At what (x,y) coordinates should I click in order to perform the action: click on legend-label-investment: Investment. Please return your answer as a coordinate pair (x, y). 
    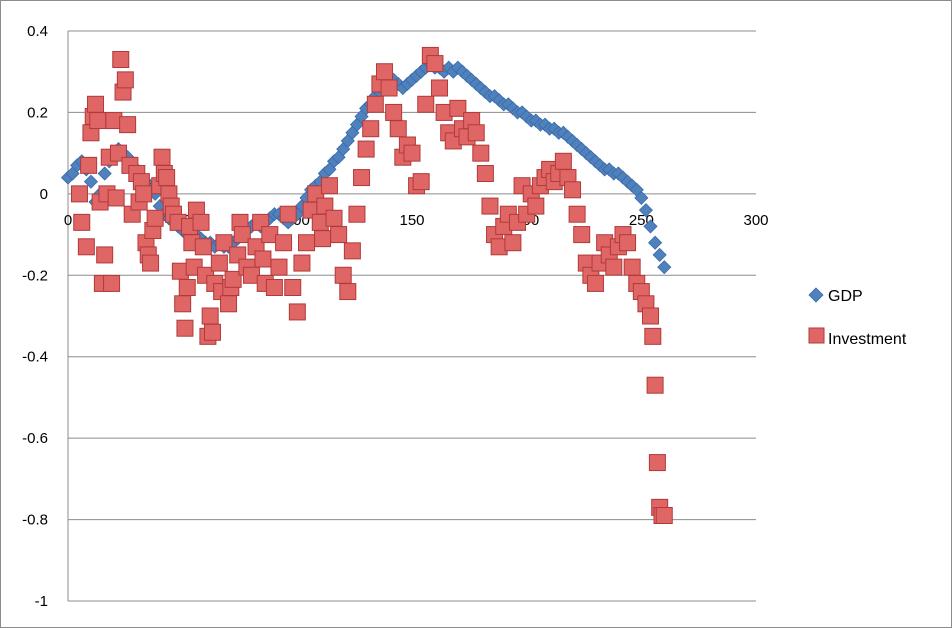
    Looking at the image, I should click on (867, 339).